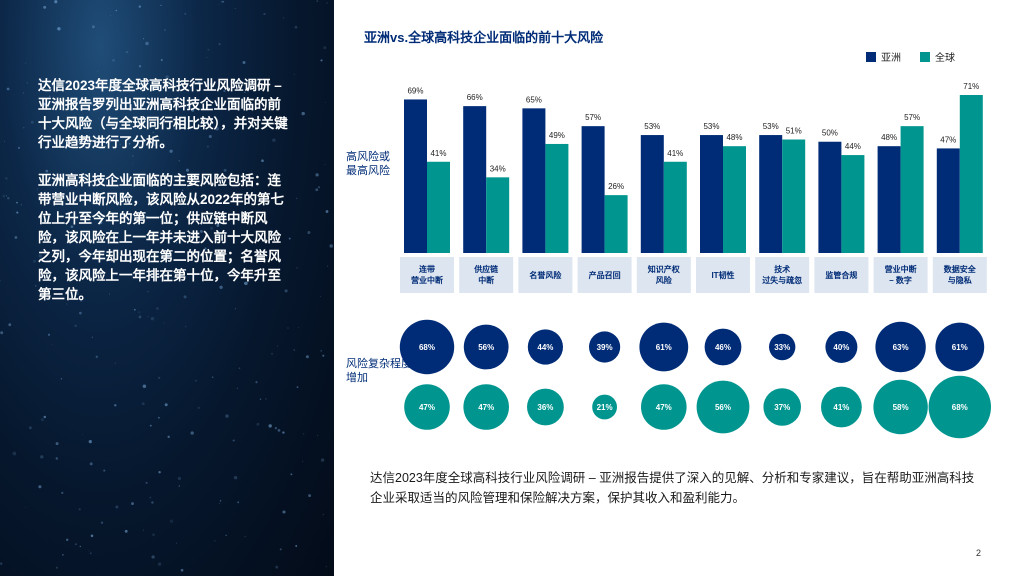 This screenshot has width=1024, height=576. What do you see at coordinates (475, 97) in the screenshot?
I see `bar-value-label-asia: 66%` at bounding box center [475, 97].